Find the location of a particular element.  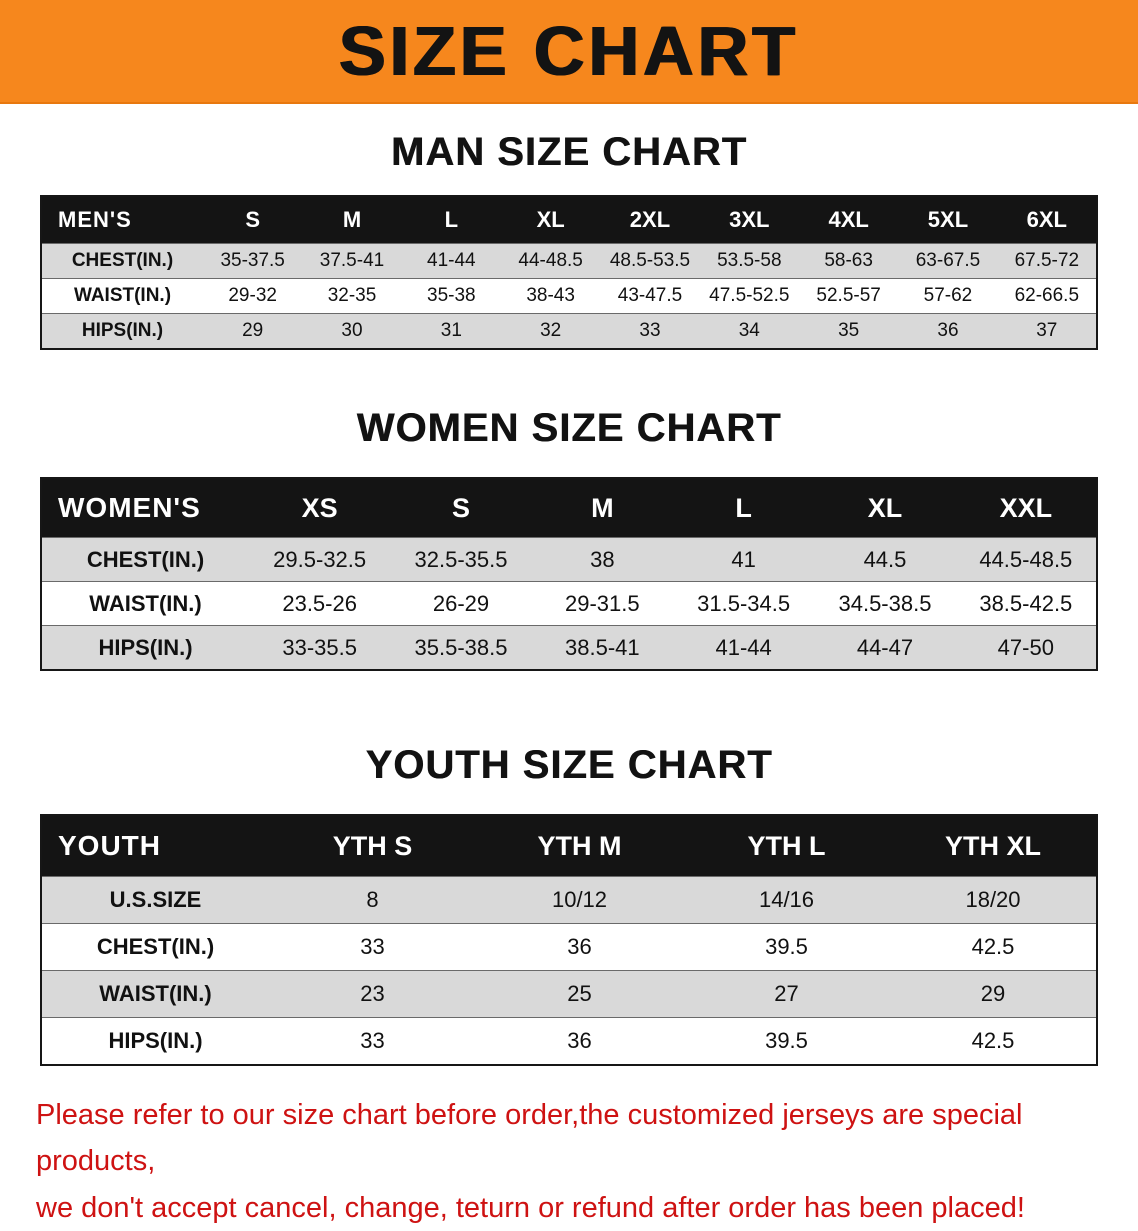

table-cell: 57-62 is located at coordinates (948, 296).